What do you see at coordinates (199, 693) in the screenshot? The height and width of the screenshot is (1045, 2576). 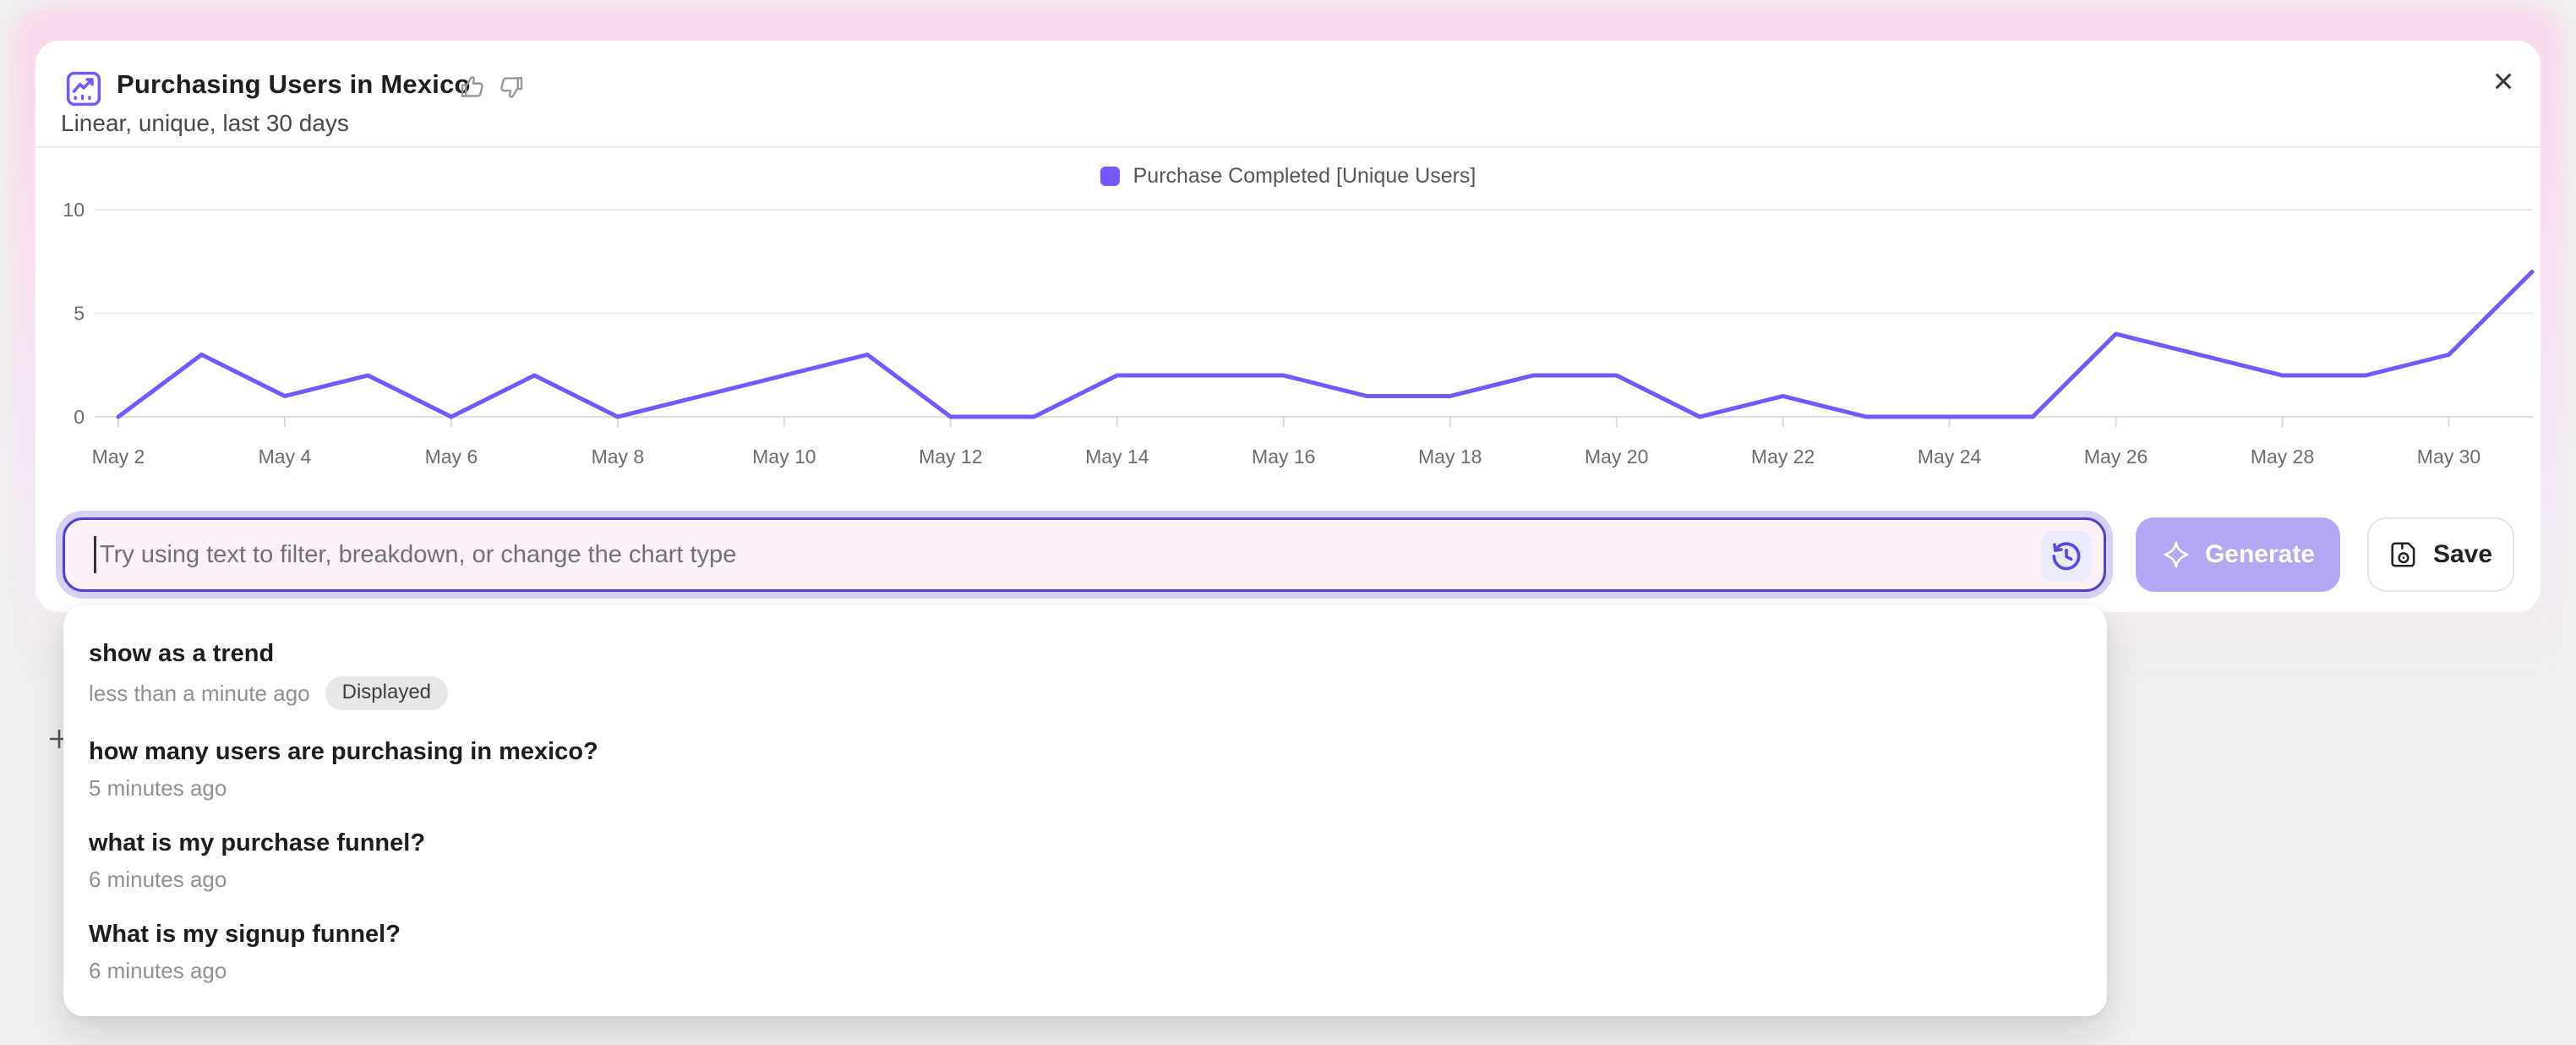 I see `history-timestamp: less than a minute ago` at bounding box center [199, 693].